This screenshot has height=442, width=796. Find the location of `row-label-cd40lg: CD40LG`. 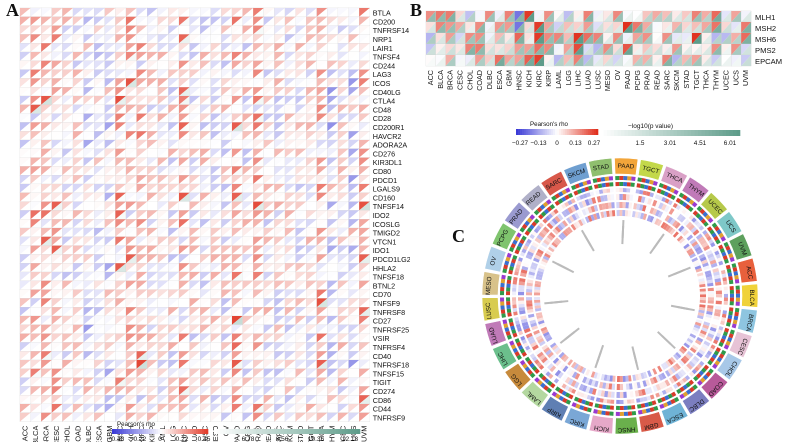

row-label-cd40lg: CD40LG is located at coordinates (387, 92).